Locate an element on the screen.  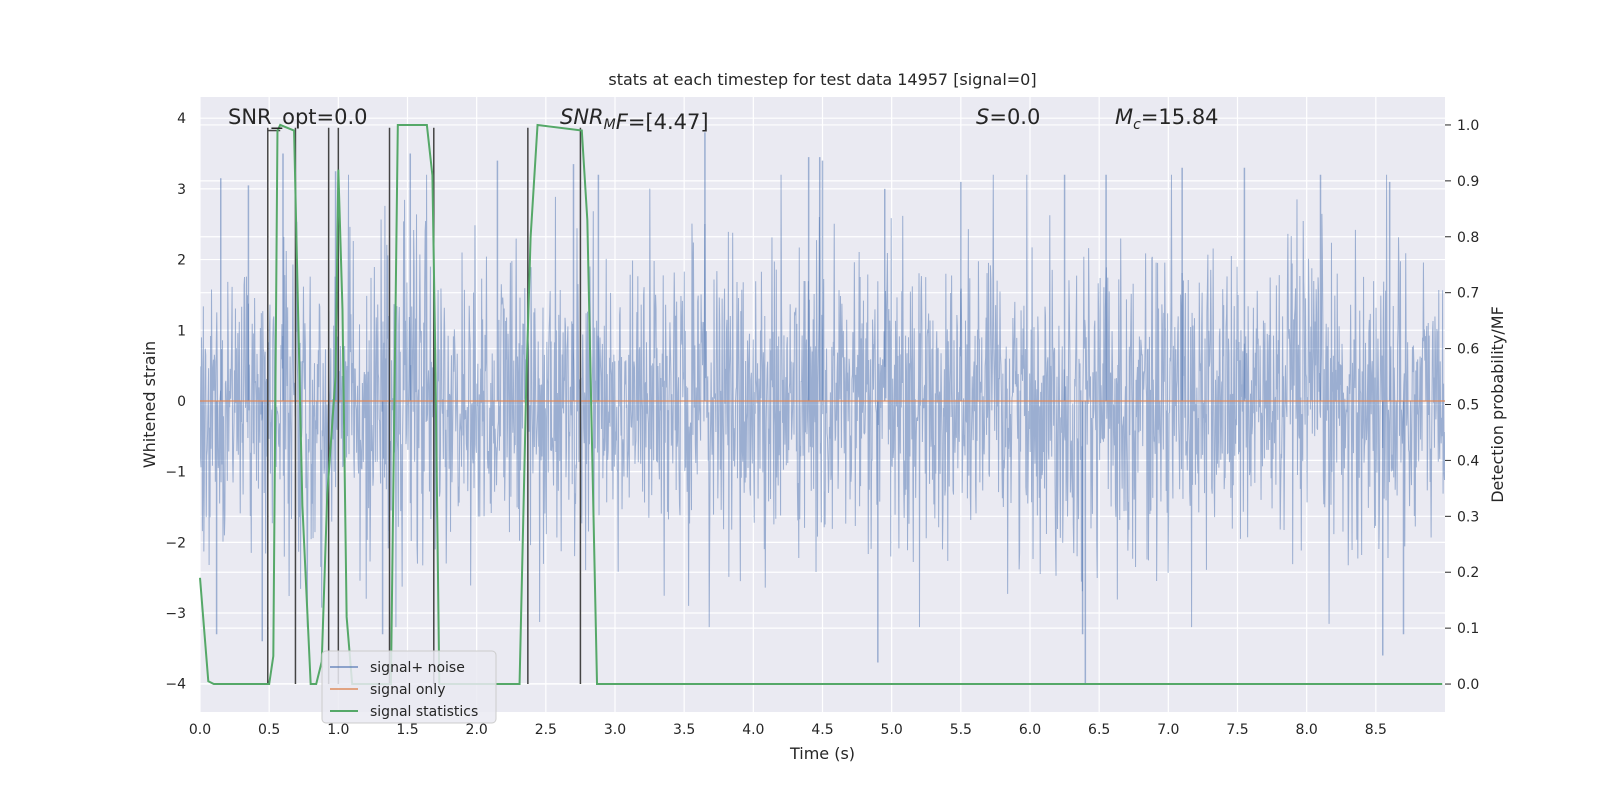
x-tick-label: 4.0 is located at coordinates (753, 730).